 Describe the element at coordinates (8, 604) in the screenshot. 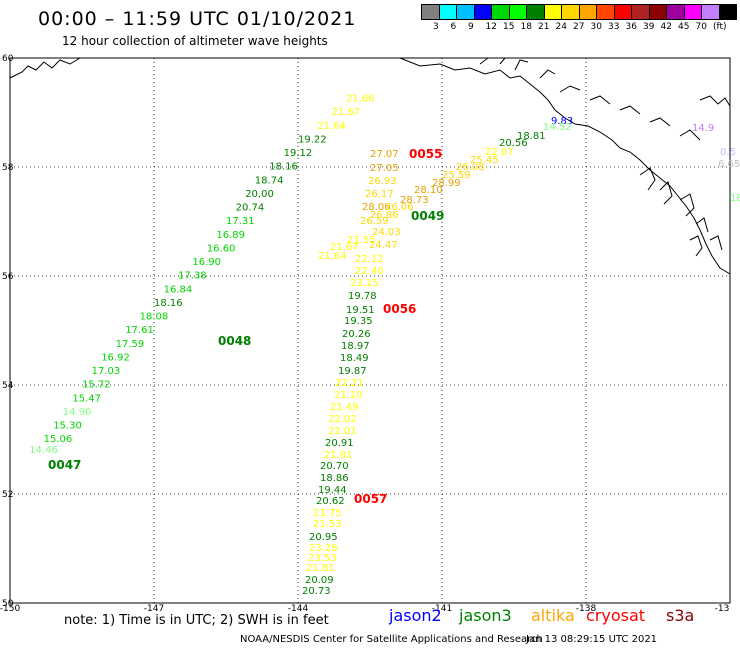

I see `y-tick-label: 50` at that location.